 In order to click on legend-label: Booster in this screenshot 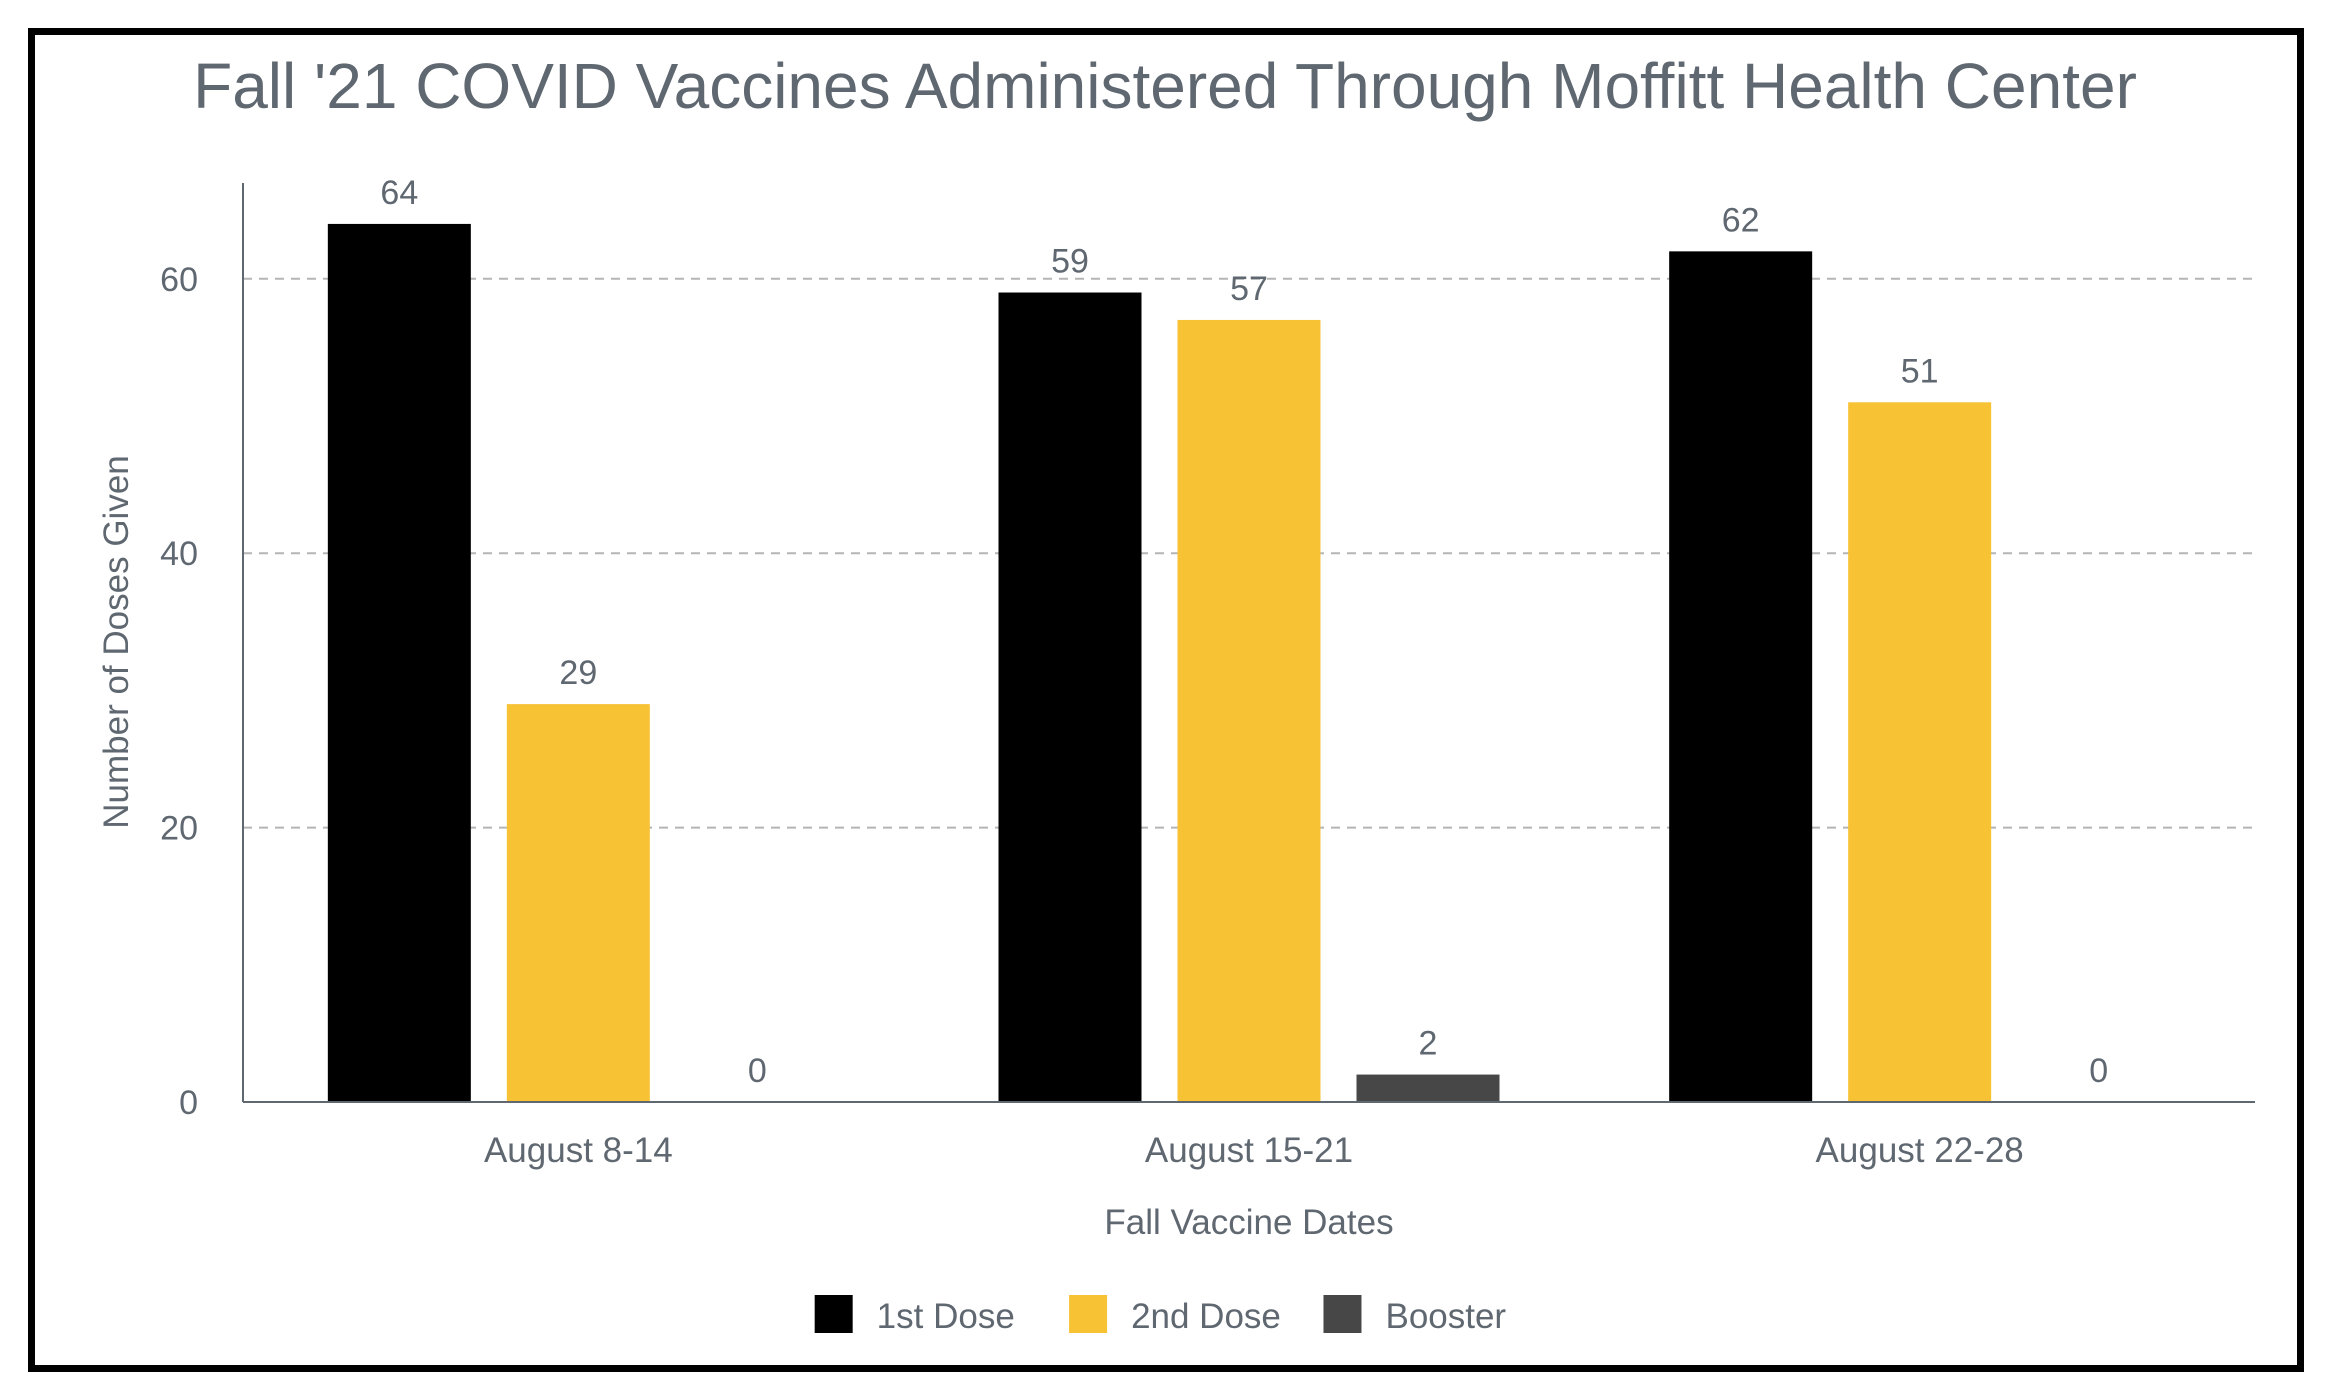, I will do `click(1445, 1316)`.